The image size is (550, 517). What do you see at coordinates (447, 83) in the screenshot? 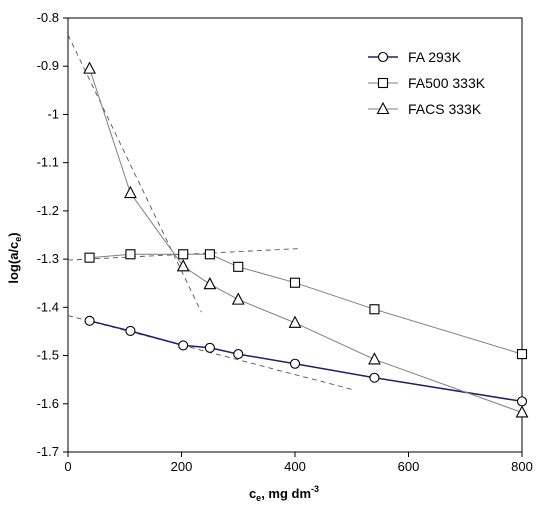
I see `legend-label: FA500 333K` at bounding box center [447, 83].